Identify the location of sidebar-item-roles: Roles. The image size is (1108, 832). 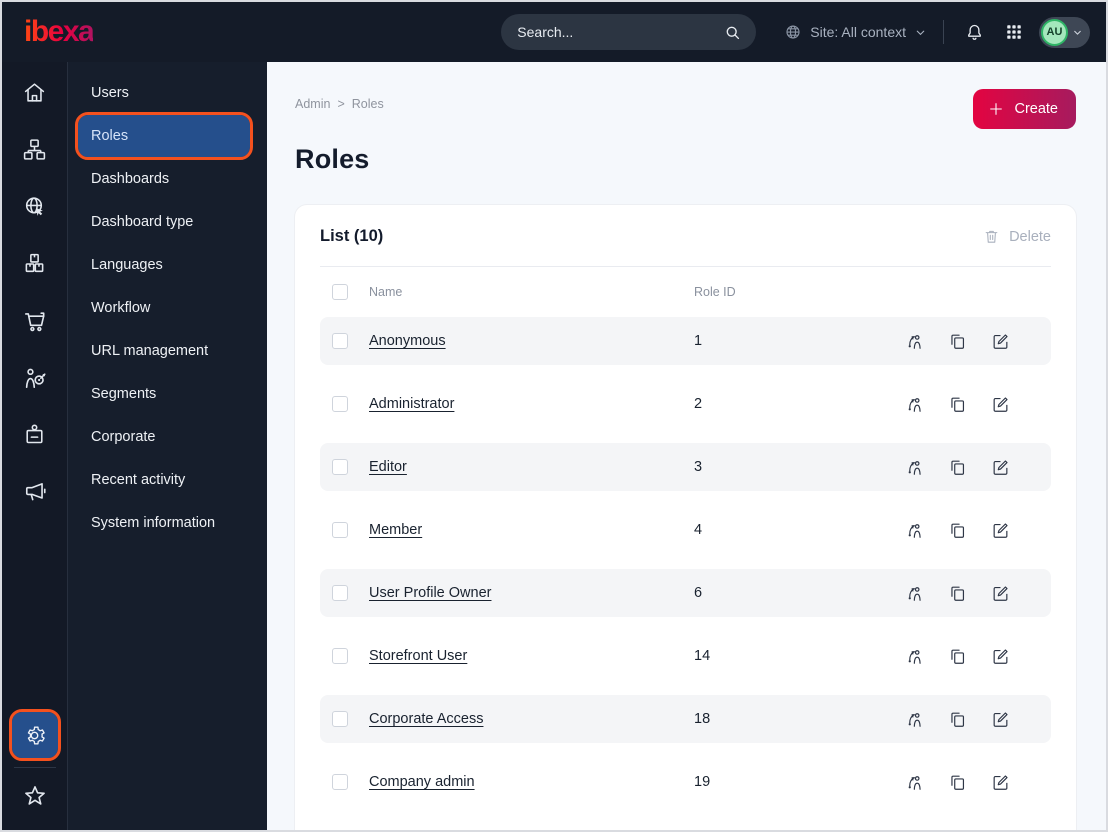
(164, 136).